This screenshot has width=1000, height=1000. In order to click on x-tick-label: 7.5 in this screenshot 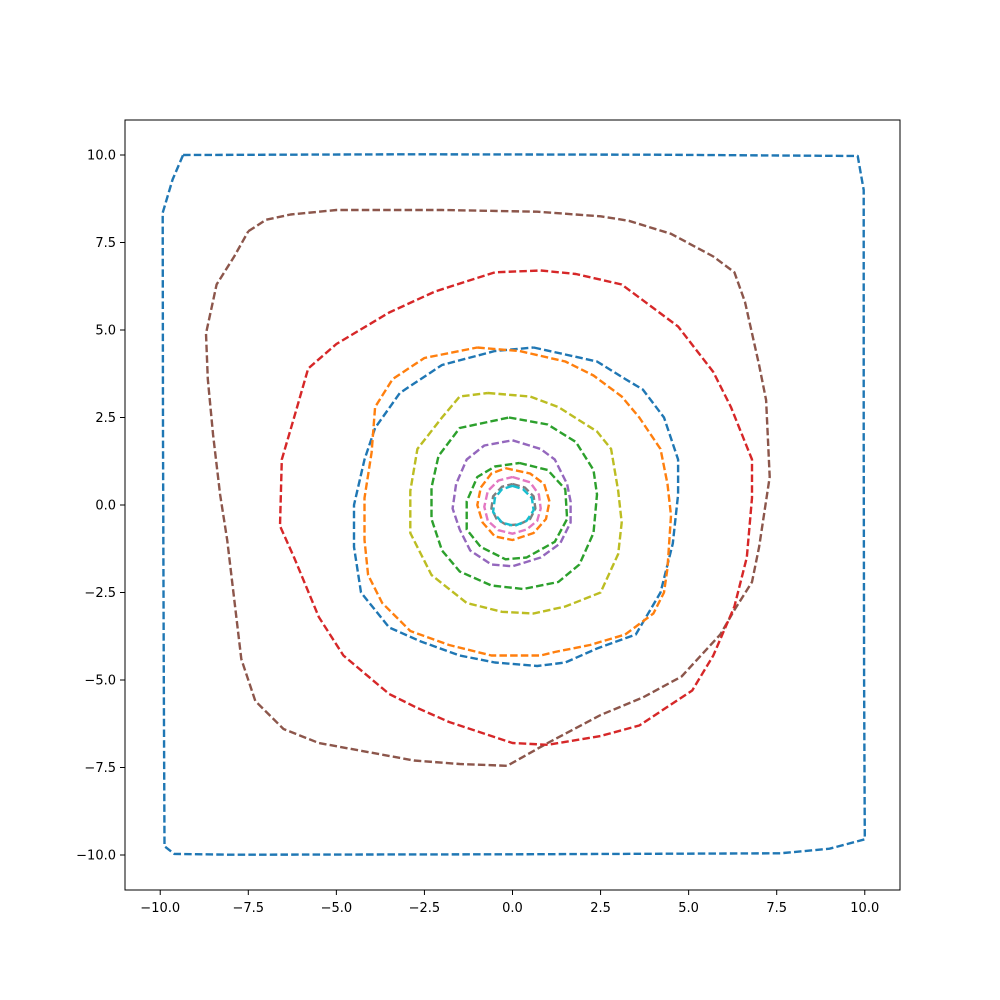, I will do `click(776, 908)`.